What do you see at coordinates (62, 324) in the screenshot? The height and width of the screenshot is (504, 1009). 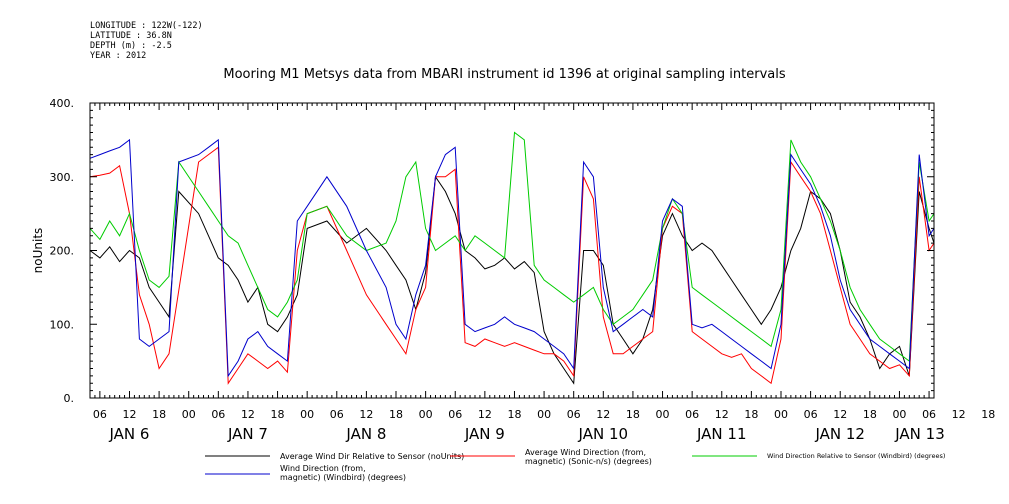 I see `y-tick-label: 100.` at bounding box center [62, 324].